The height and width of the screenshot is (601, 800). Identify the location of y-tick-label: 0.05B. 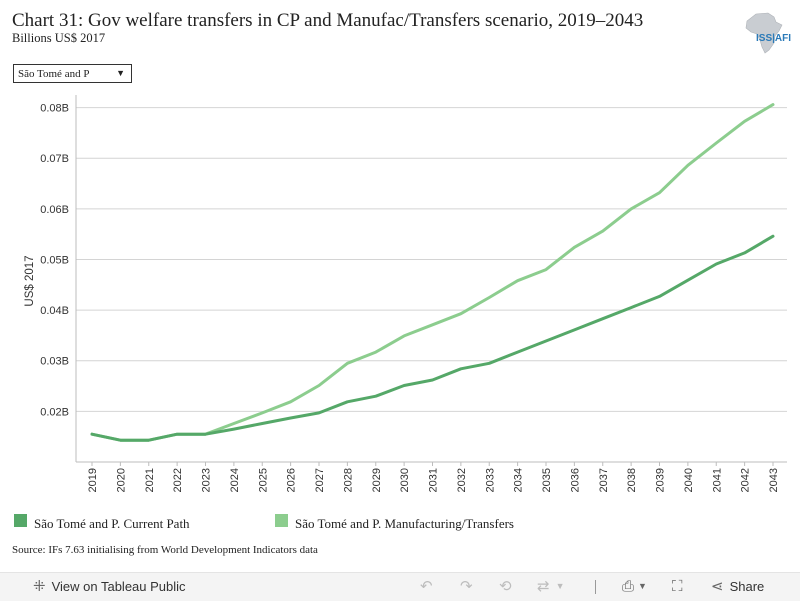
(54, 260).